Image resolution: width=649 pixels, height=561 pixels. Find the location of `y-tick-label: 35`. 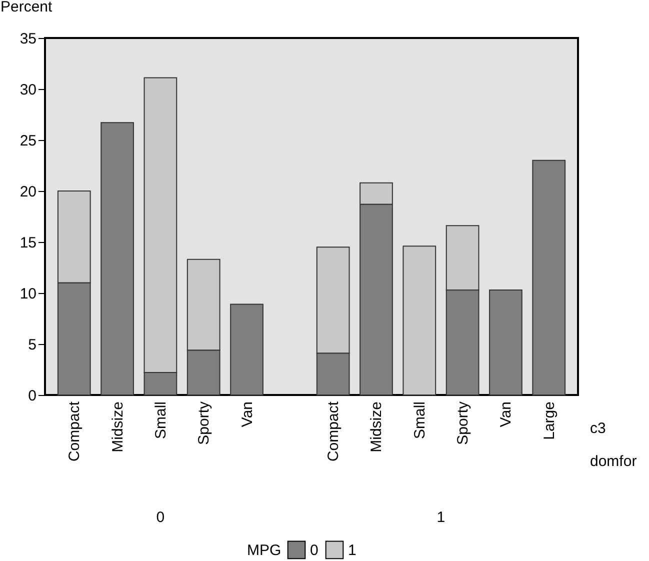

y-tick-label: 35 is located at coordinates (28, 39).